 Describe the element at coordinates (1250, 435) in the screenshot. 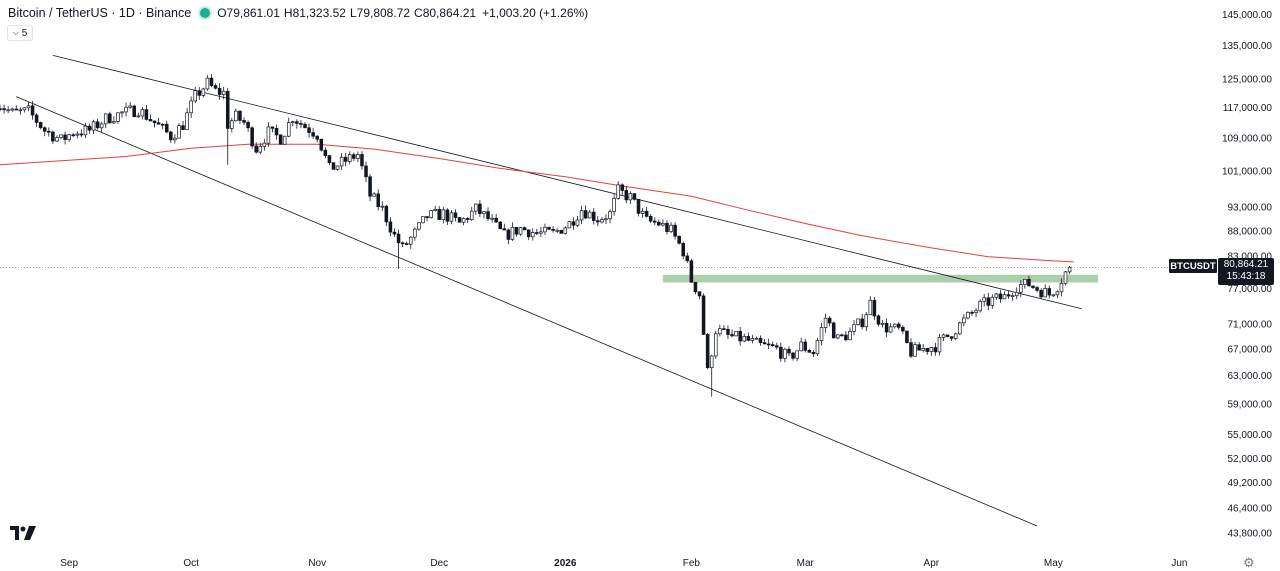

I see `y-axis-tick-label: 55,000.00` at that location.